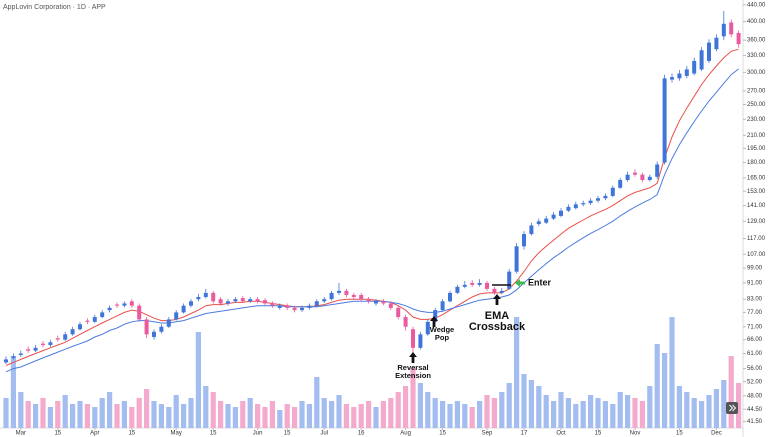 The width and height of the screenshot is (768, 437). What do you see at coordinates (755, 354) in the screenshot?
I see `y-tick-label: 61.00` at bounding box center [755, 354].